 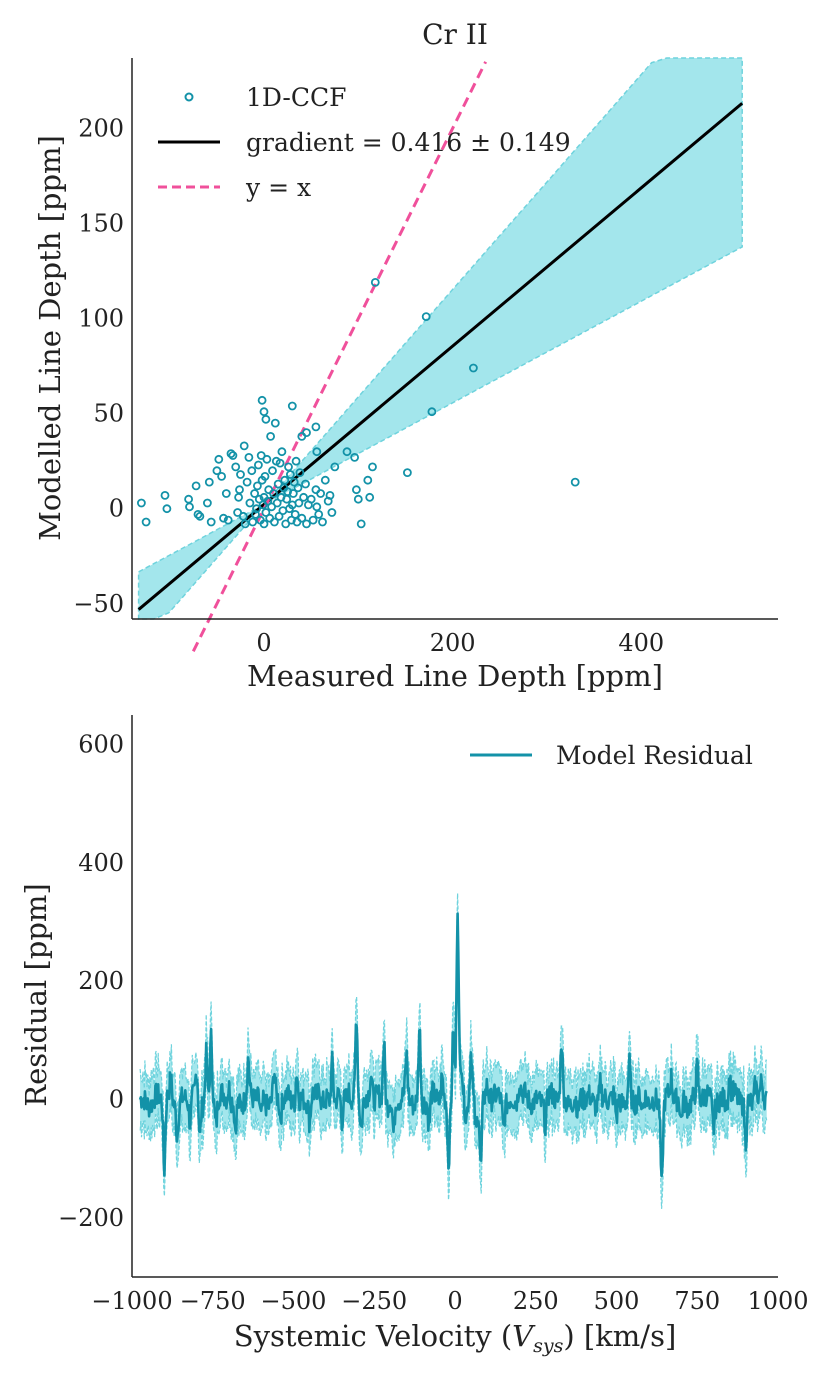 What do you see at coordinates (373, 1336) in the screenshot?
I see `xlabel-prefix: Systemic Velocity (` at bounding box center [373, 1336].